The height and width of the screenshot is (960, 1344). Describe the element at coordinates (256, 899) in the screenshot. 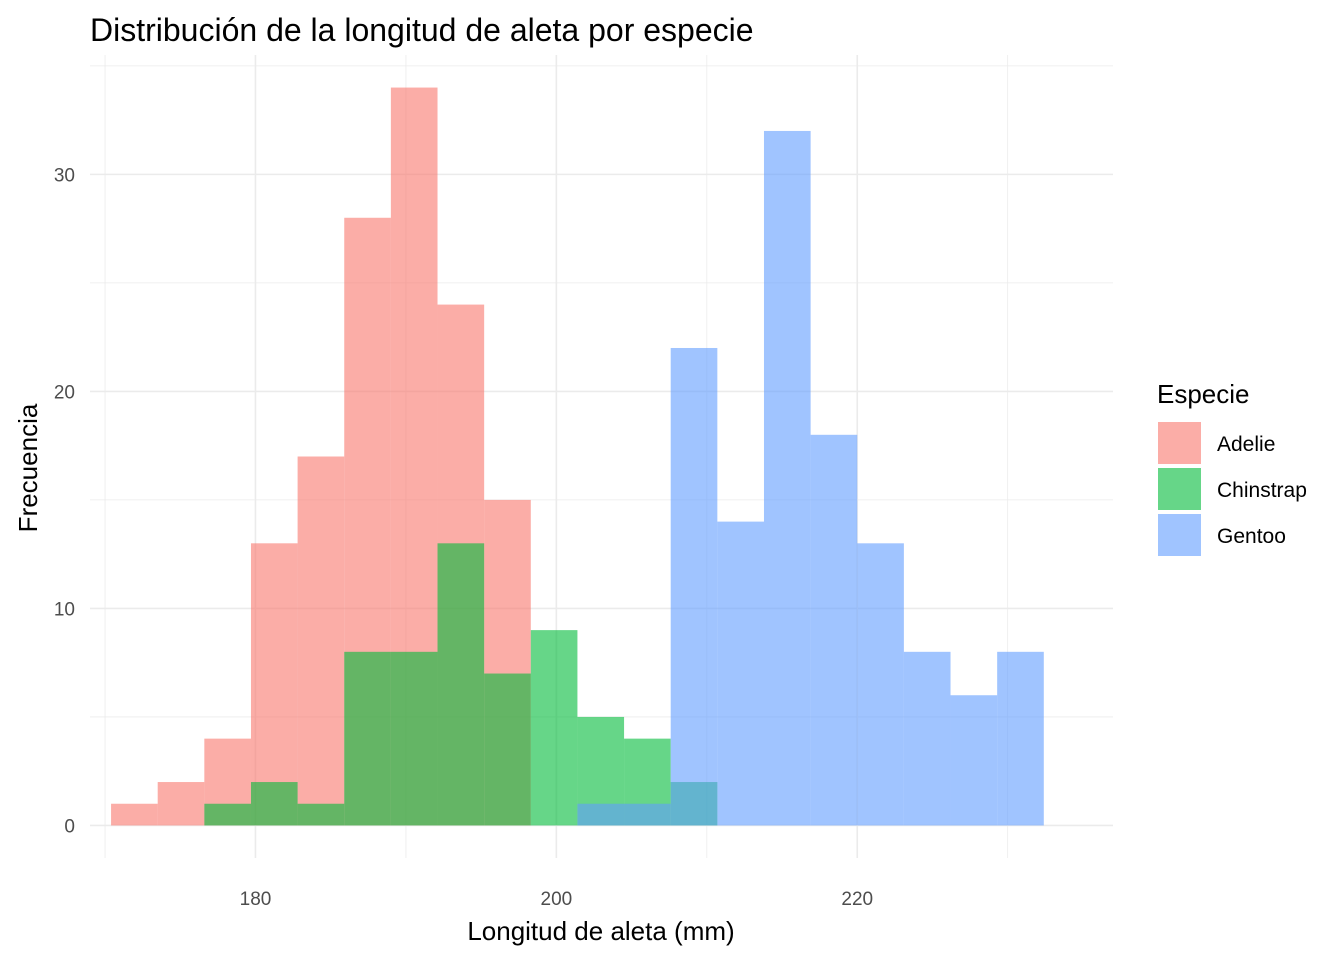

I see `x-tick-label: 180` at that location.